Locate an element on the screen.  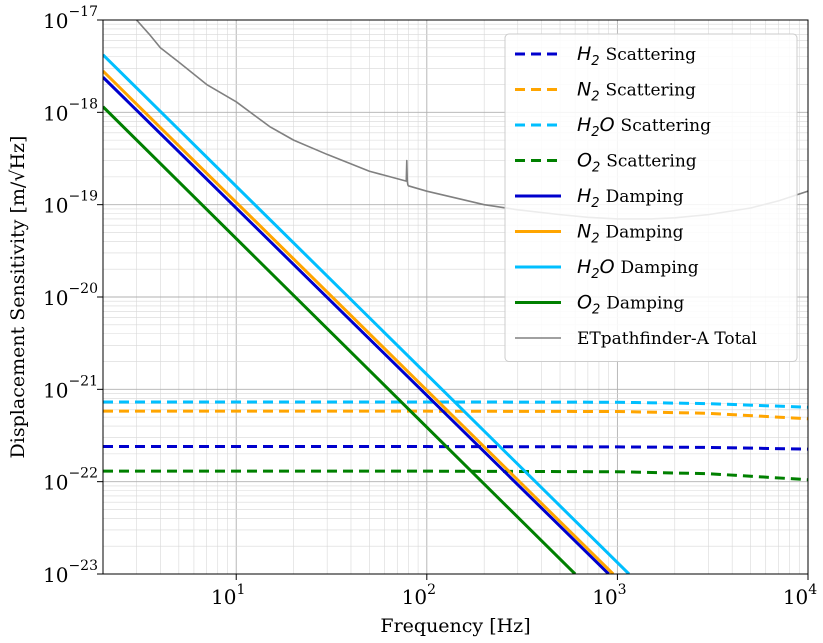
x-tick-label: 10⁴ is located at coordinates (800, 595).